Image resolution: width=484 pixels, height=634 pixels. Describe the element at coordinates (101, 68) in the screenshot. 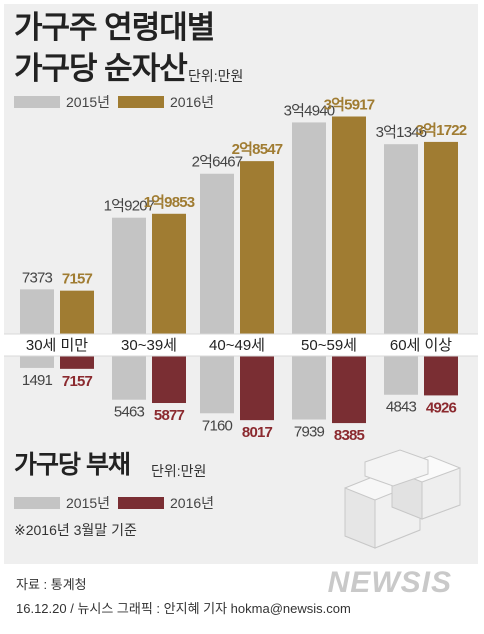

I see `chart-title-line2: 가구당 순자산` at that location.